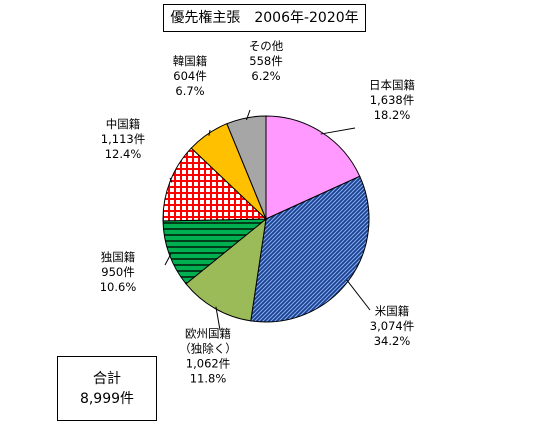  I want to click on slice-label-2: 米国籍 3,074件 34.2%, so click(392, 326).